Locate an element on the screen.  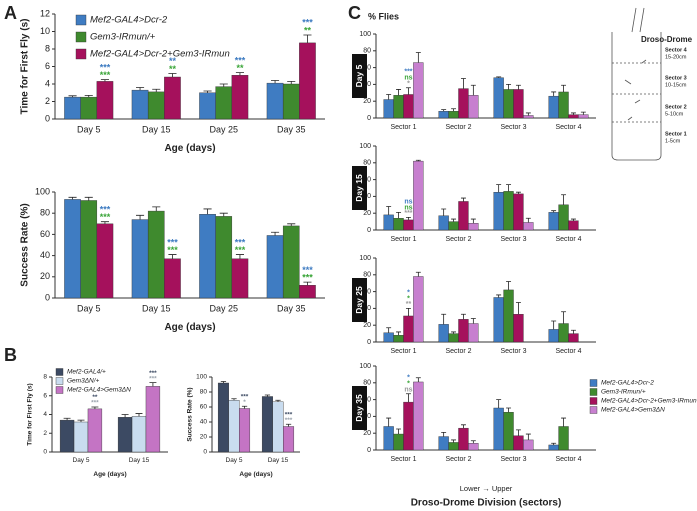
y-tick-label: 6 is located at coordinates (47, 66).